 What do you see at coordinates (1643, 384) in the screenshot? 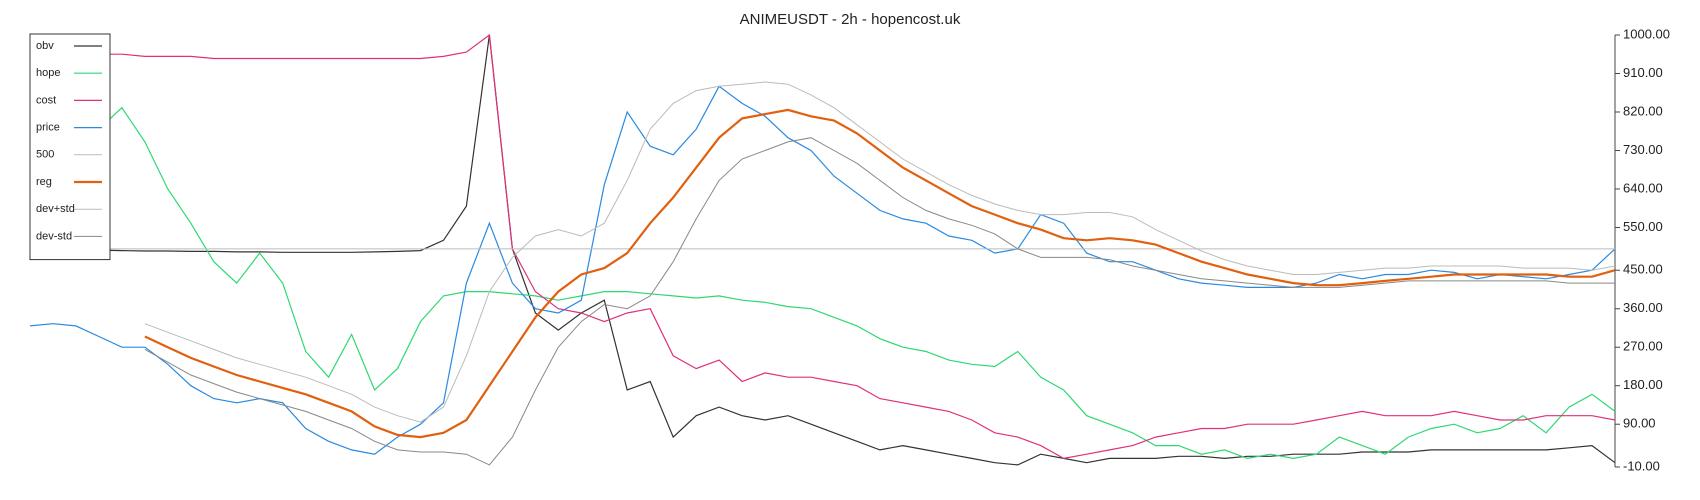
I see `y-tick-label: 180.00` at bounding box center [1643, 384].